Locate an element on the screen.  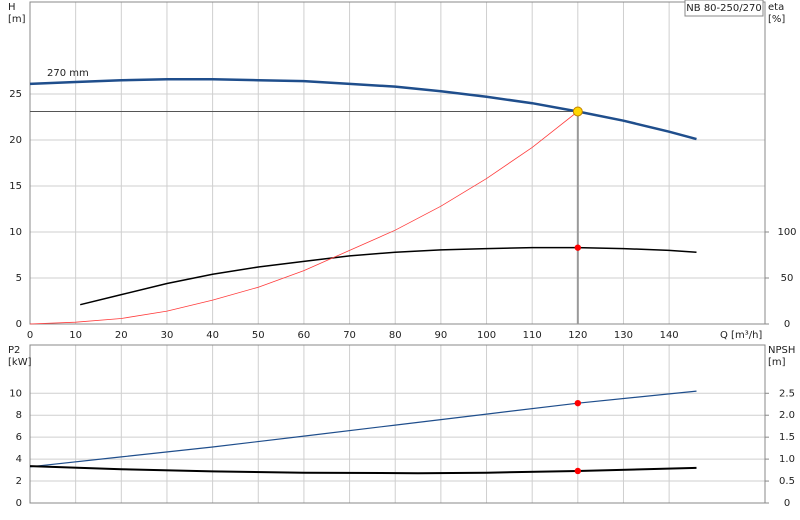
y2-tick-label: 2.0 is located at coordinates (787, 415).